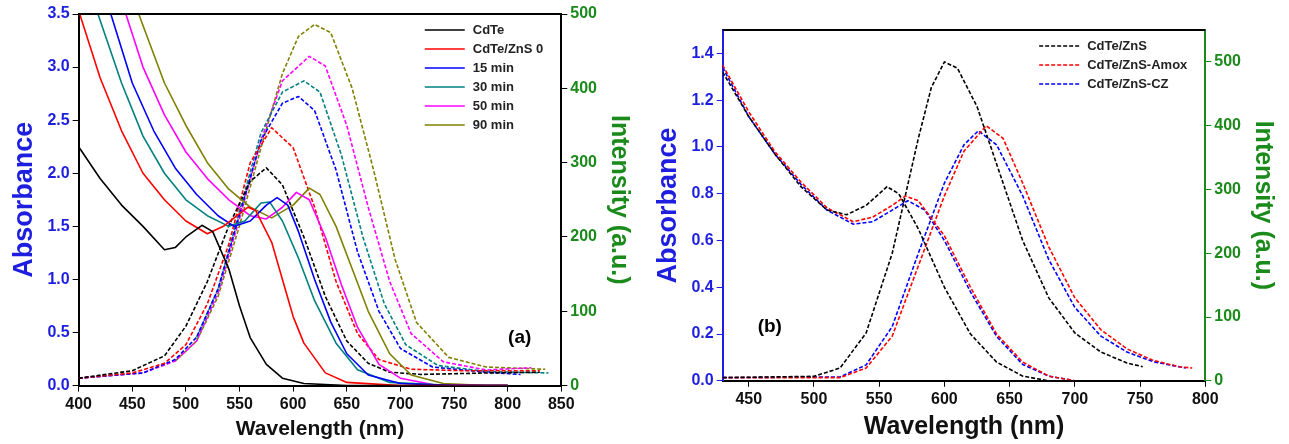 The height and width of the screenshot is (444, 1289). I want to click on legend-label: 50 min, so click(493, 105).